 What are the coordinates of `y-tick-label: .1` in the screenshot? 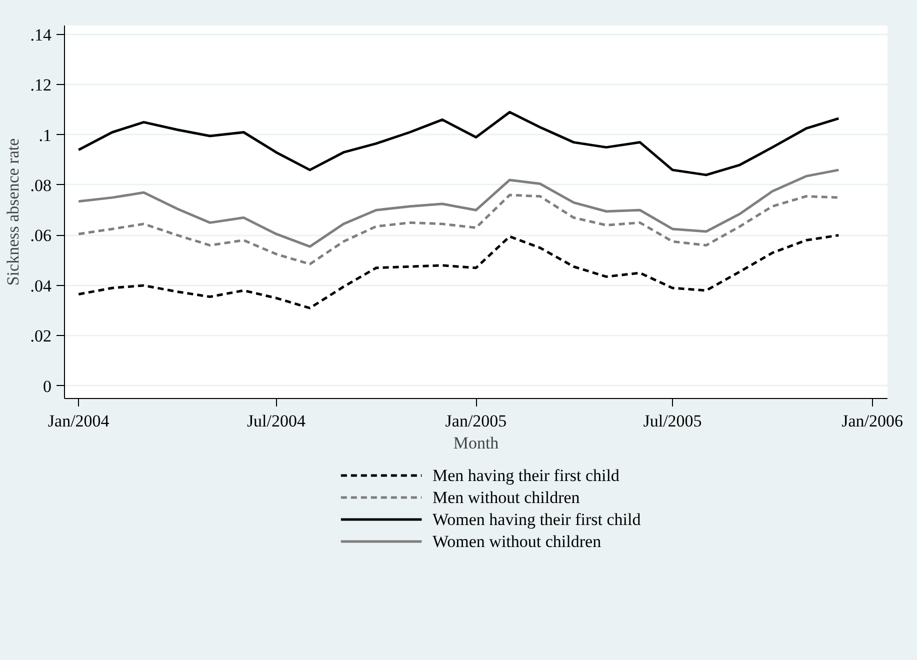 It's located at (45, 135).